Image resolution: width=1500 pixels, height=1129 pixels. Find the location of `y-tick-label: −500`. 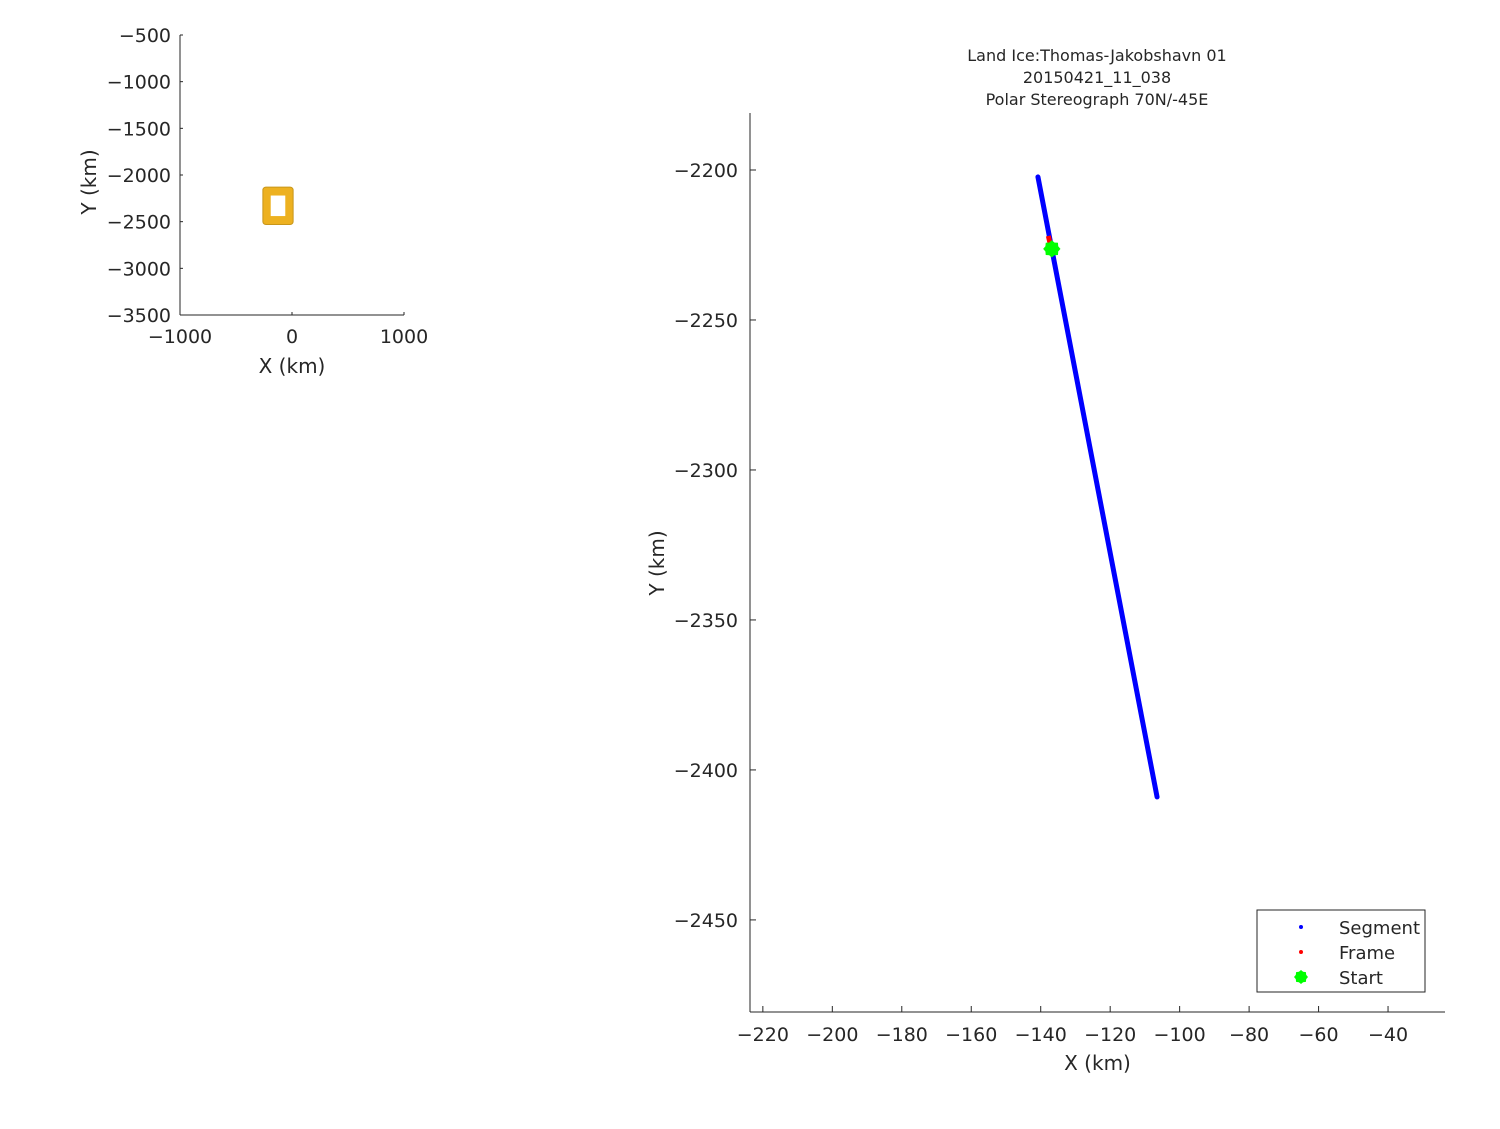

y-tick-label: −500 is located at coordinates (145, 36).